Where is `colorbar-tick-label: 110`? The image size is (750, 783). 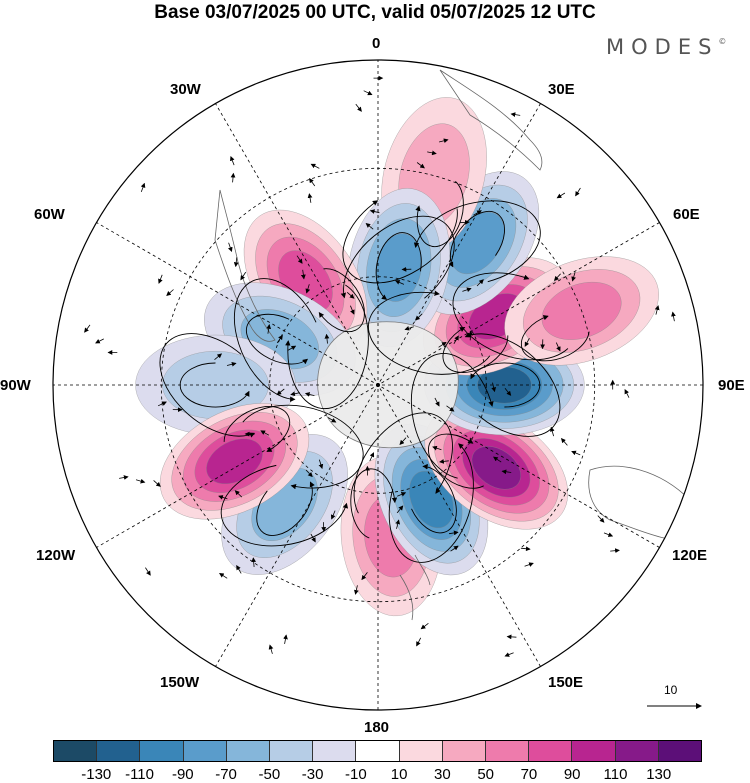
colorbar-tick-label: 110 is located at coordinates (615, 774).